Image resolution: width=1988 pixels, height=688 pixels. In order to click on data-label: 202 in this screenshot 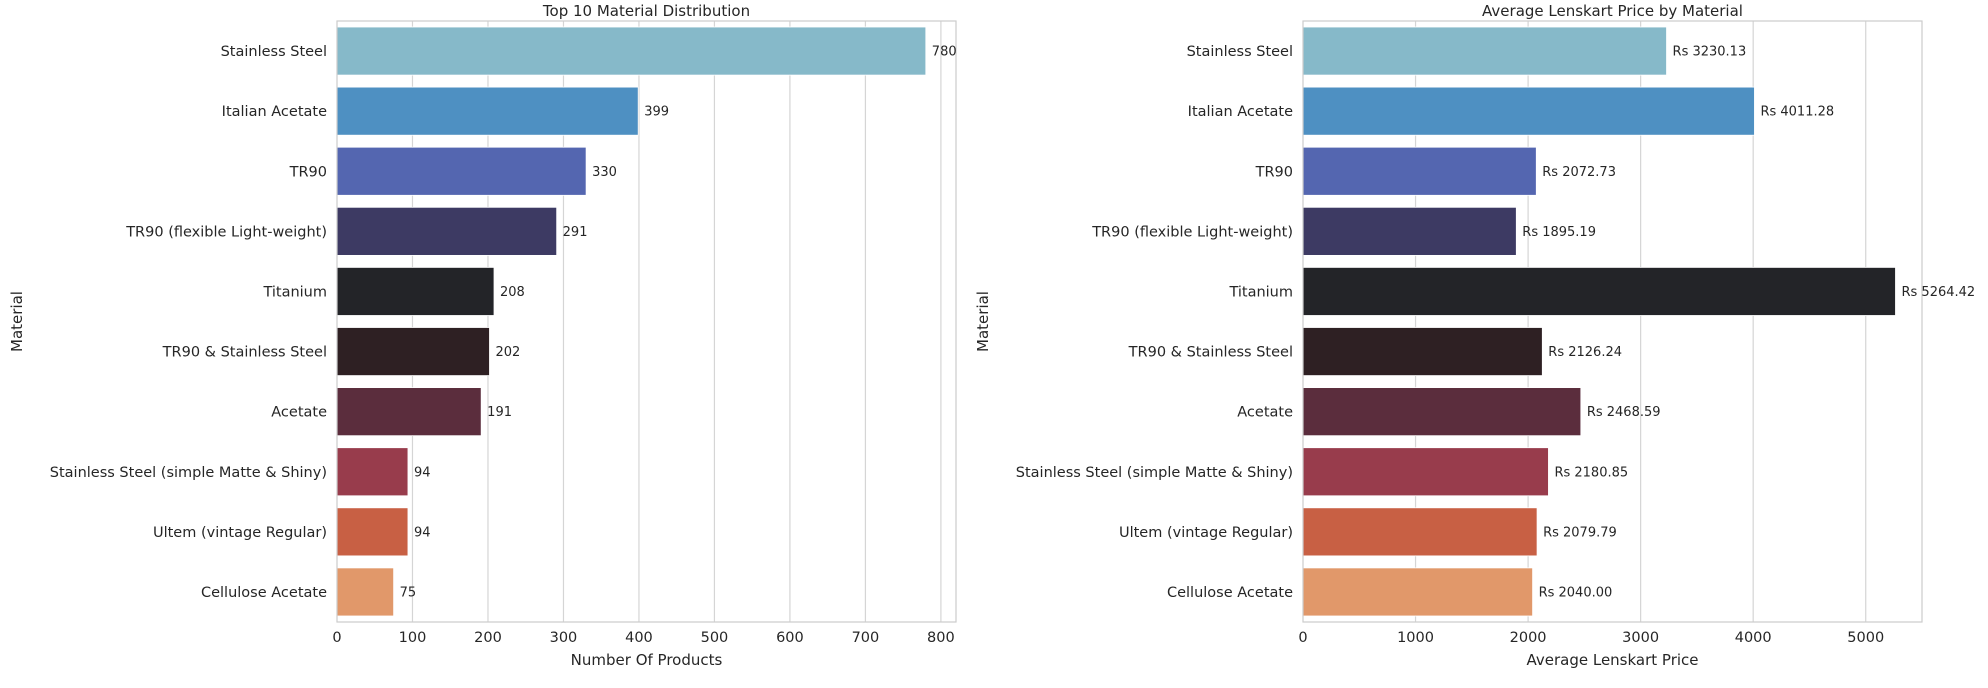, I will do `click(507, 352)`.